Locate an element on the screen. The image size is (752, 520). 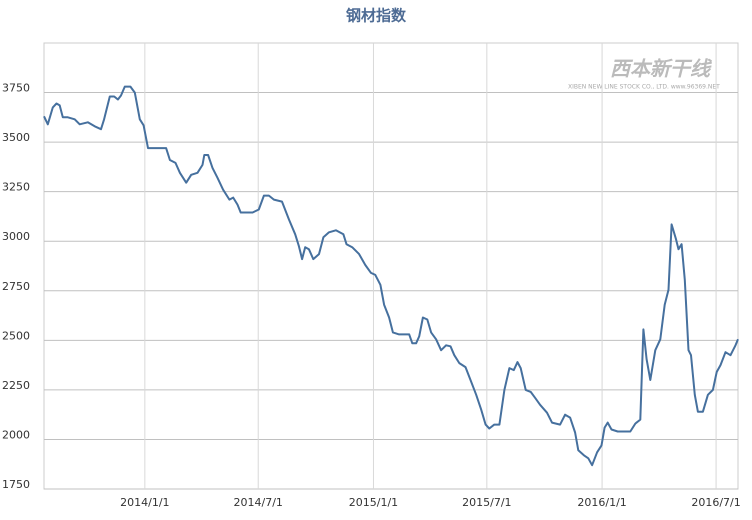
y-tick-label: 2250 is located at coordinates (16, 385).